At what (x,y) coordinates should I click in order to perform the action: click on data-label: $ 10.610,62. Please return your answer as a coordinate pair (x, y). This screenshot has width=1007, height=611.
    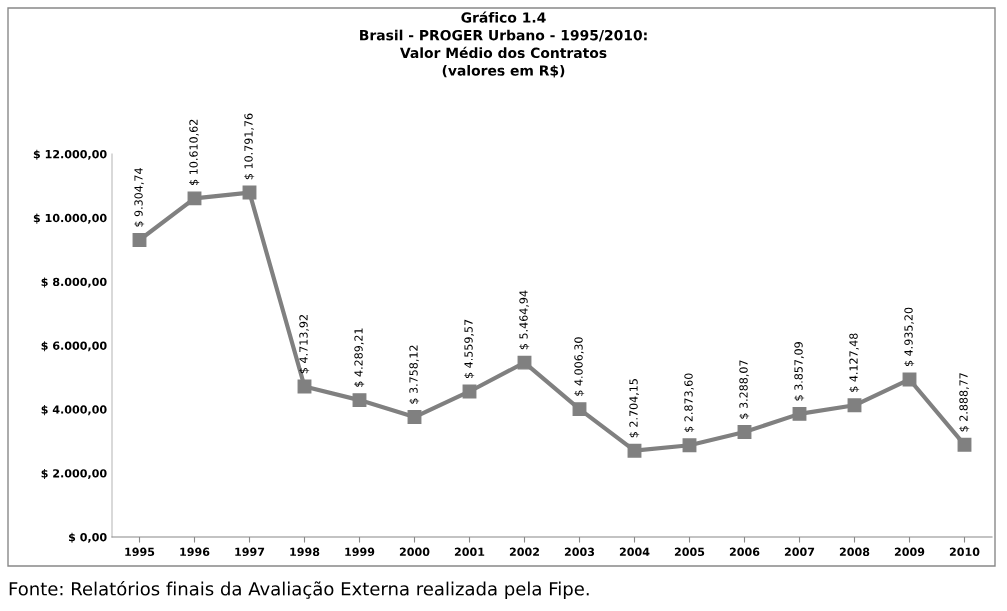
    Looking at the image, I should click on (194, 152).